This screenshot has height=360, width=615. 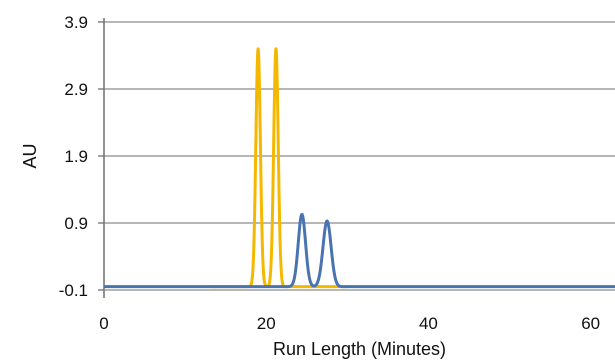 I want to click on x-tick-label: 0, so click(x=103, y=323).